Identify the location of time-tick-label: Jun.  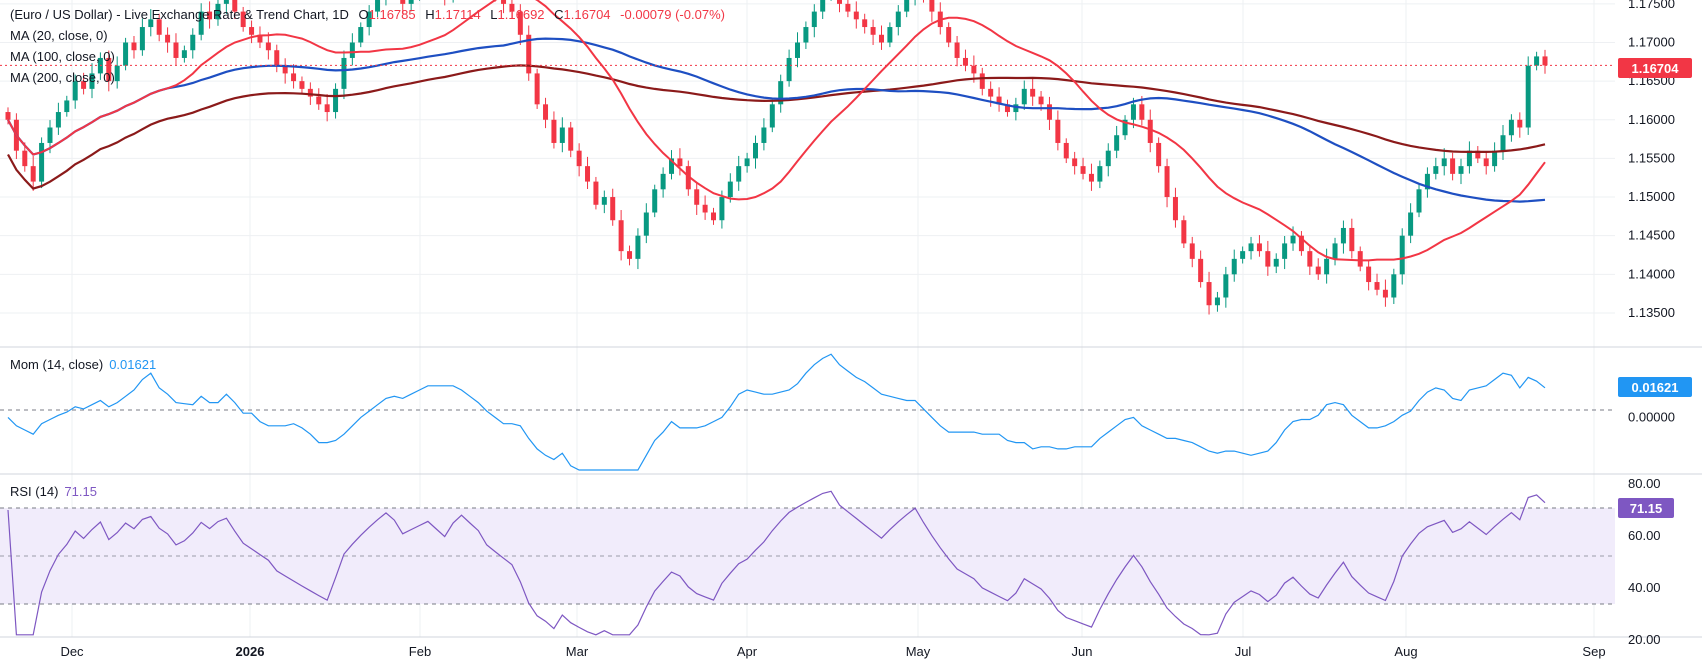
(1082, 651).